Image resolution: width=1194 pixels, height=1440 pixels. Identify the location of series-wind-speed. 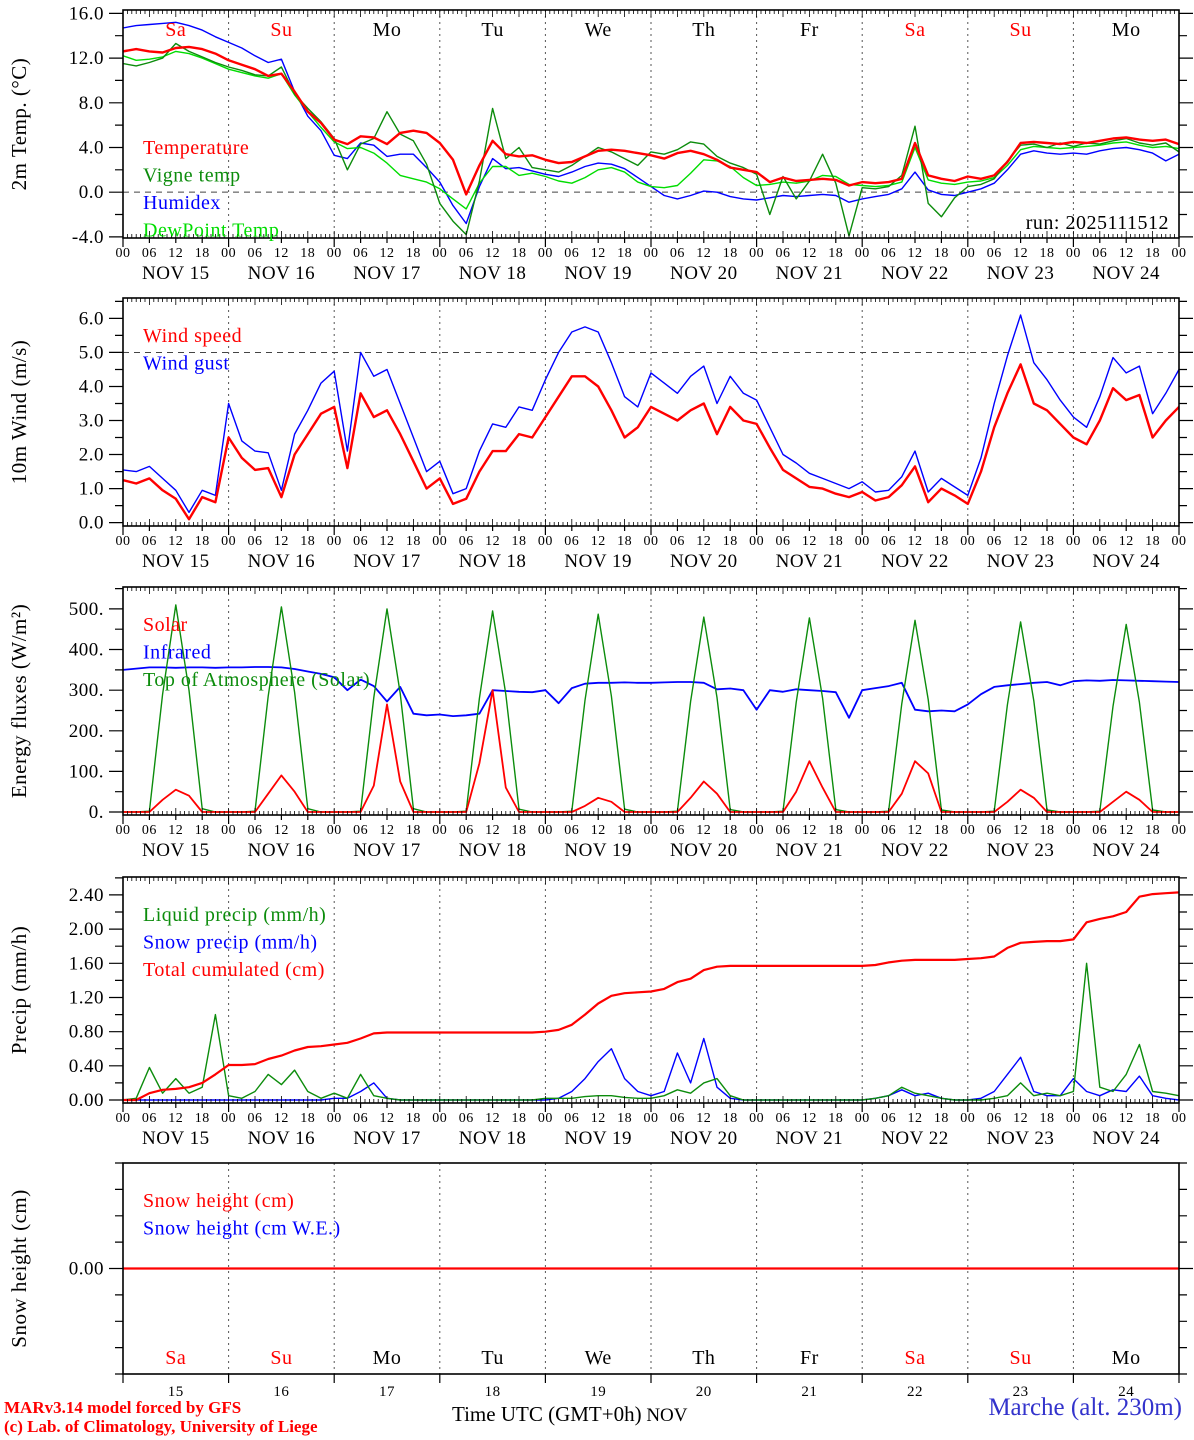
(651, 442).